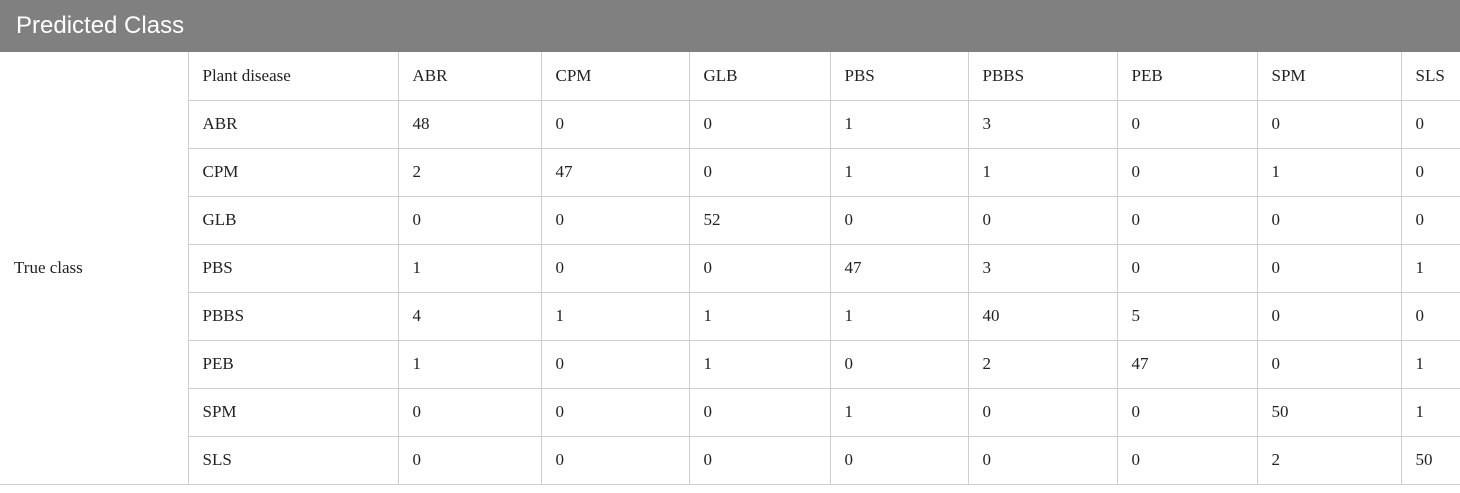 The height and width of the screenshot is (493, 1460). I want to click on data-row: GLB 0 0 52 0 0 0 0 0, so click(730, 220).